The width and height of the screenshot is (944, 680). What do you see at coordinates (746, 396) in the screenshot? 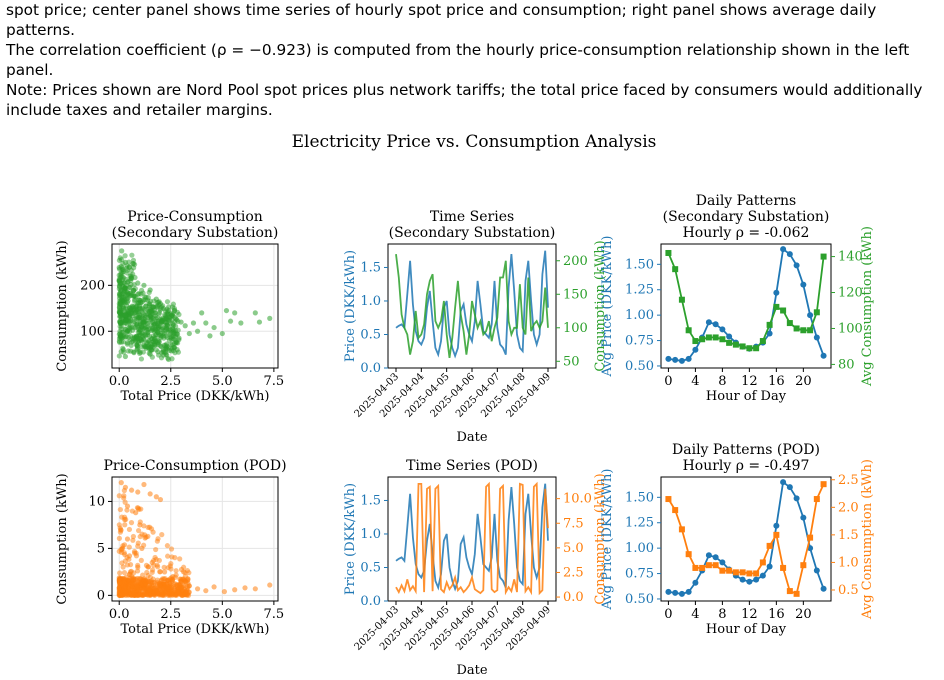
I see `x-axis-label: Hour of Day` at bounding box center [746, 396].